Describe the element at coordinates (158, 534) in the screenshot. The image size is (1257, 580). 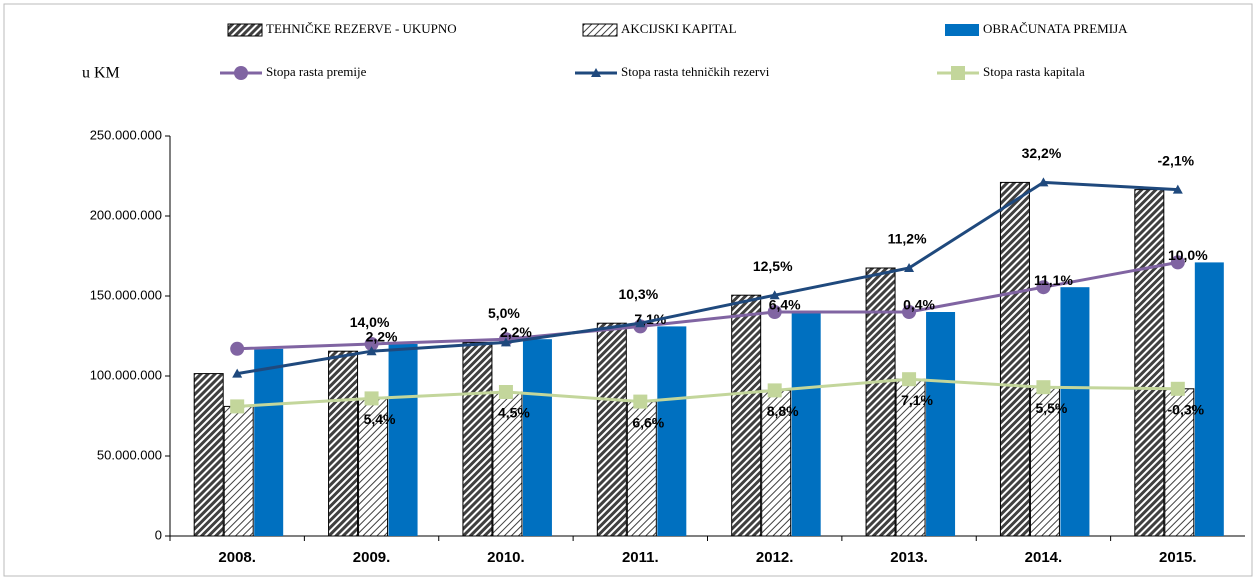
I see `y-tick-label: 0` at that location.